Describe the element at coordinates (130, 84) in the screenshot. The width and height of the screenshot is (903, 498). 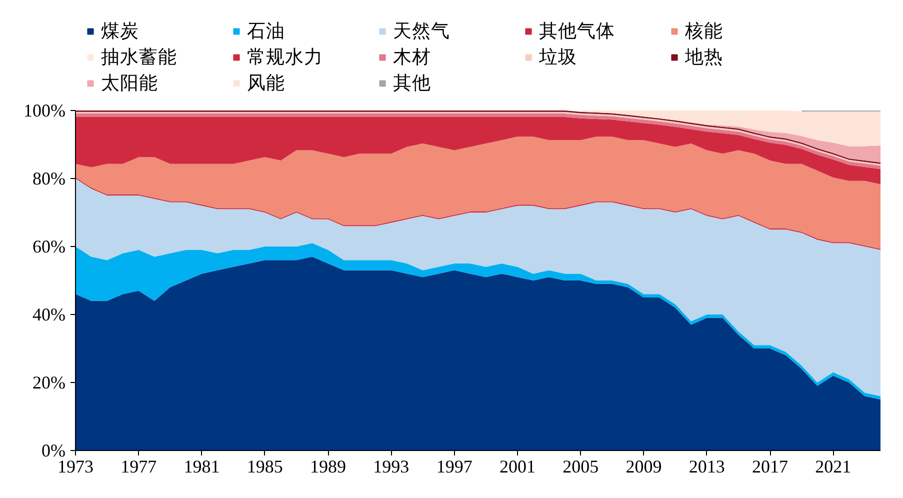
I see `legend-label: 太阳能` at that location.